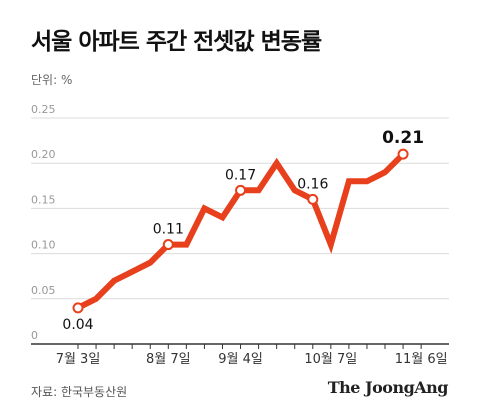  What do you see at coordinates (78, 359) in the screenshot?
I see `x-tick-label: 7월 3일` at bounding box center [78, 359].